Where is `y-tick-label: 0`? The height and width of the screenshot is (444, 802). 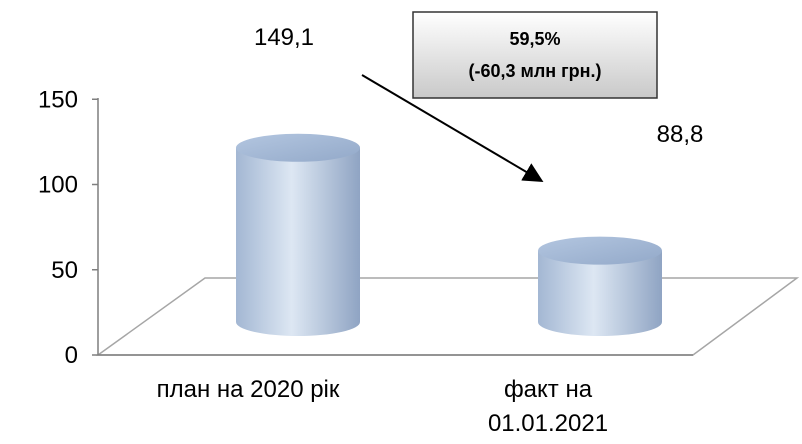
y-tick-label: 0 is located at coordinates (71, 355).